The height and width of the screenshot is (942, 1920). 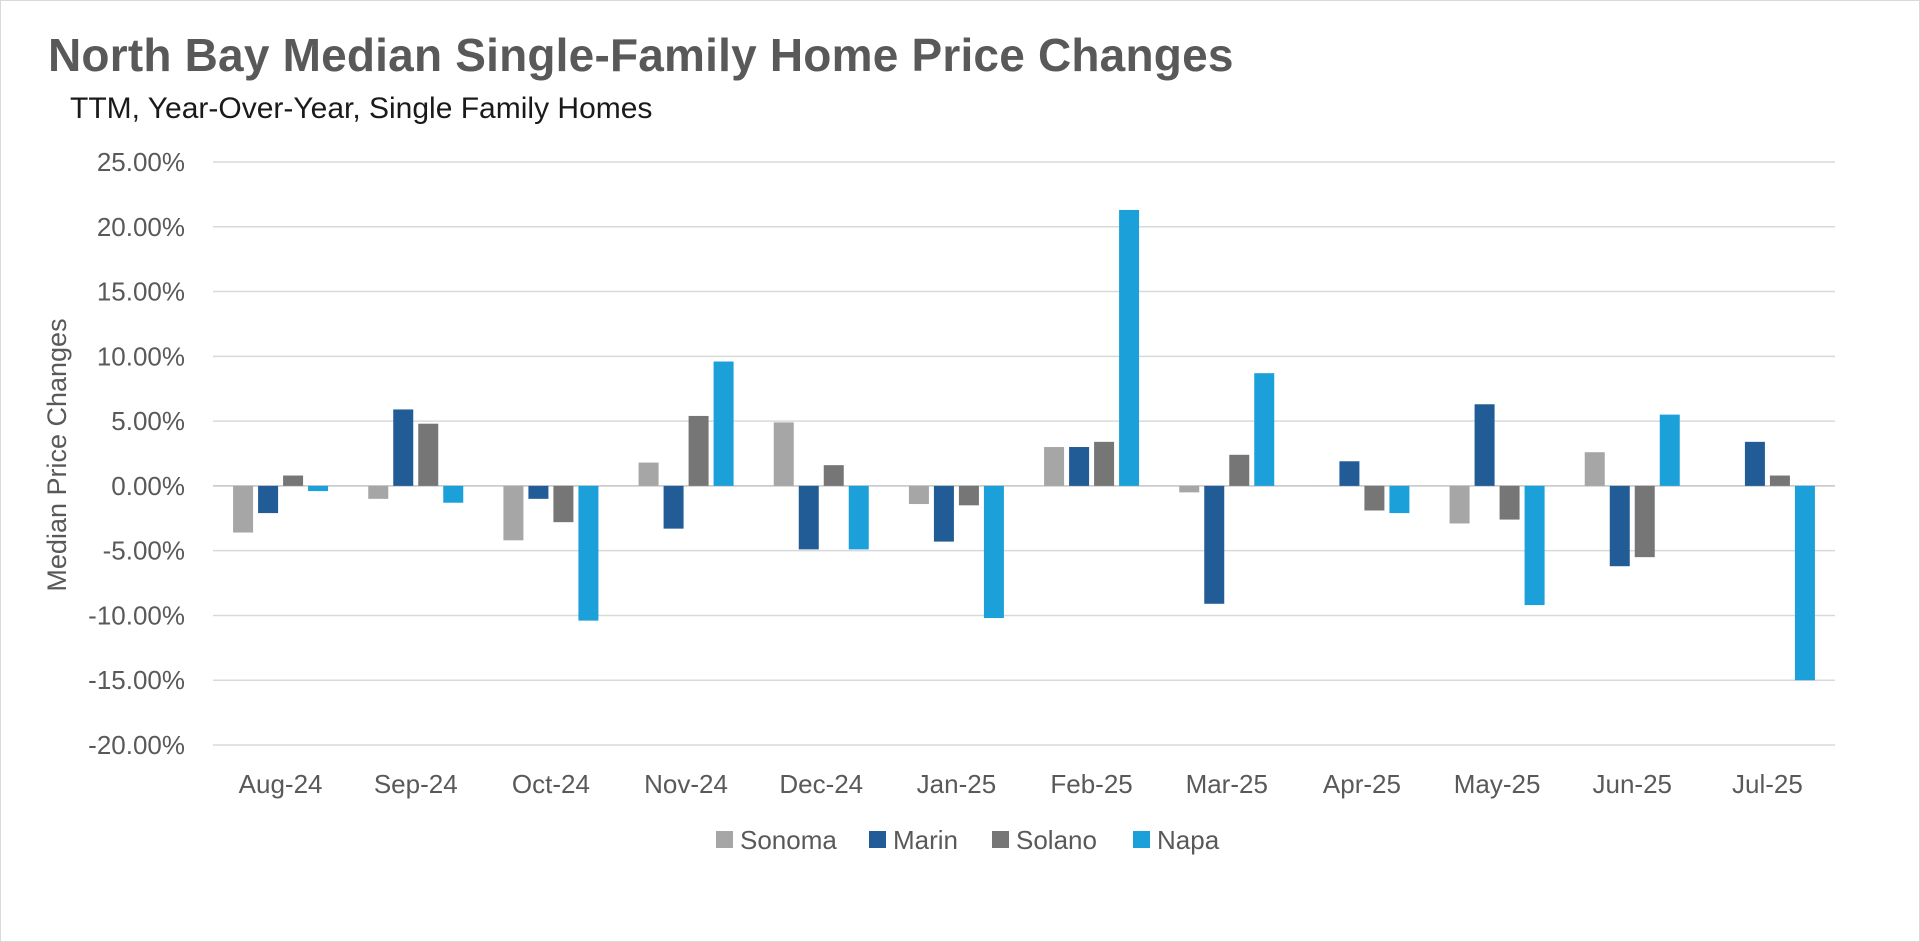 What do you see at coordinates (148, 486) in the screenshot?
I see `y-tick-label: 0.00%` at bounding box center [148, 486].